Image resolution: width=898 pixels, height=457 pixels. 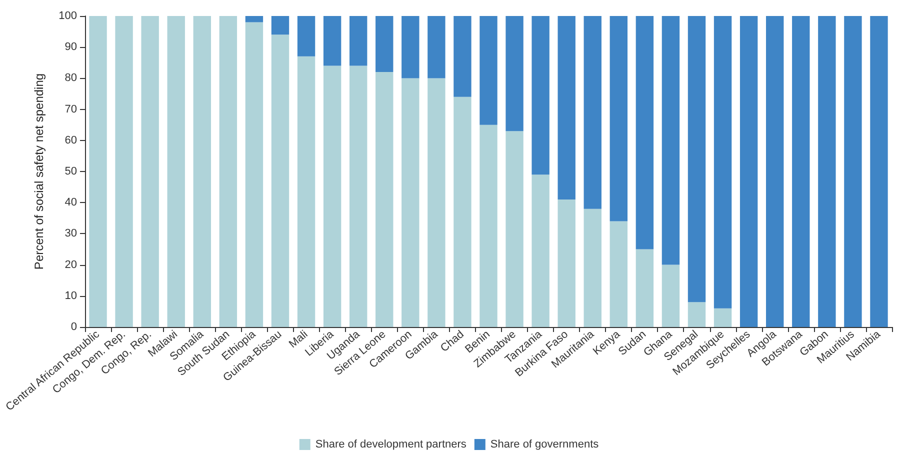 I want to click on y-tick-label: 70, so click(x=70, y=109).